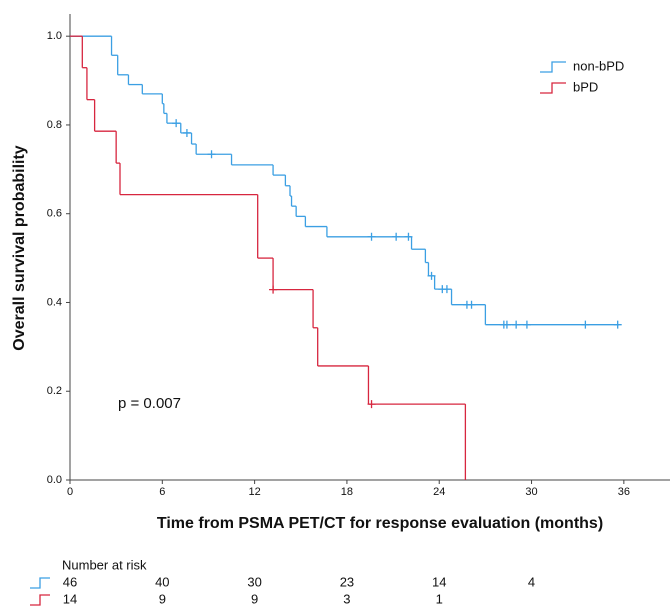 The image size is (670, 608). I want to click on p-value: p = 0.007, so click(149, 403).